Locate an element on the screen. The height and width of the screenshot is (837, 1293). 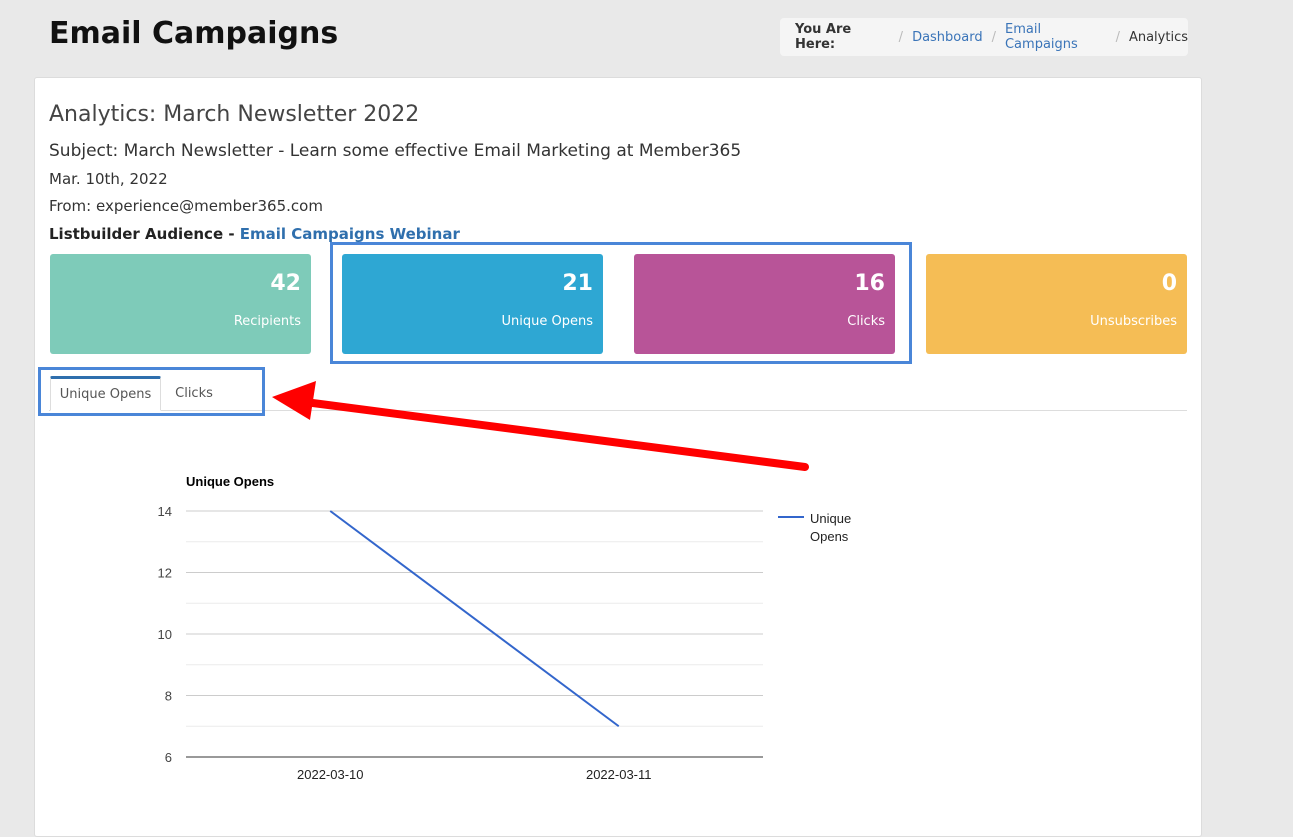
y-tick-label: 6 is located at coordinates (168, 757).